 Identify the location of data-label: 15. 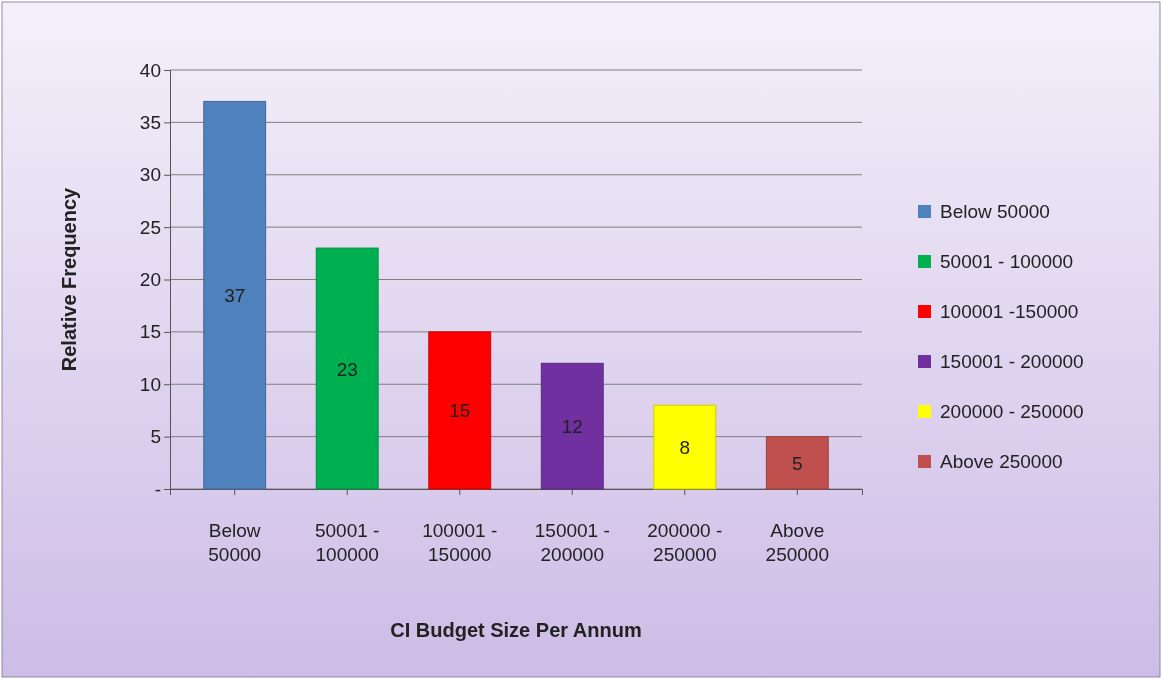
(460, 411).